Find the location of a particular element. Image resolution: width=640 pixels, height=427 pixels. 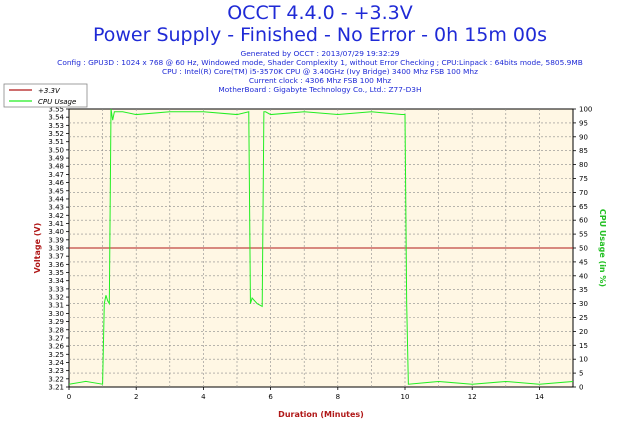

y2-tick-label: 80 is located at coordinates (583, 165).